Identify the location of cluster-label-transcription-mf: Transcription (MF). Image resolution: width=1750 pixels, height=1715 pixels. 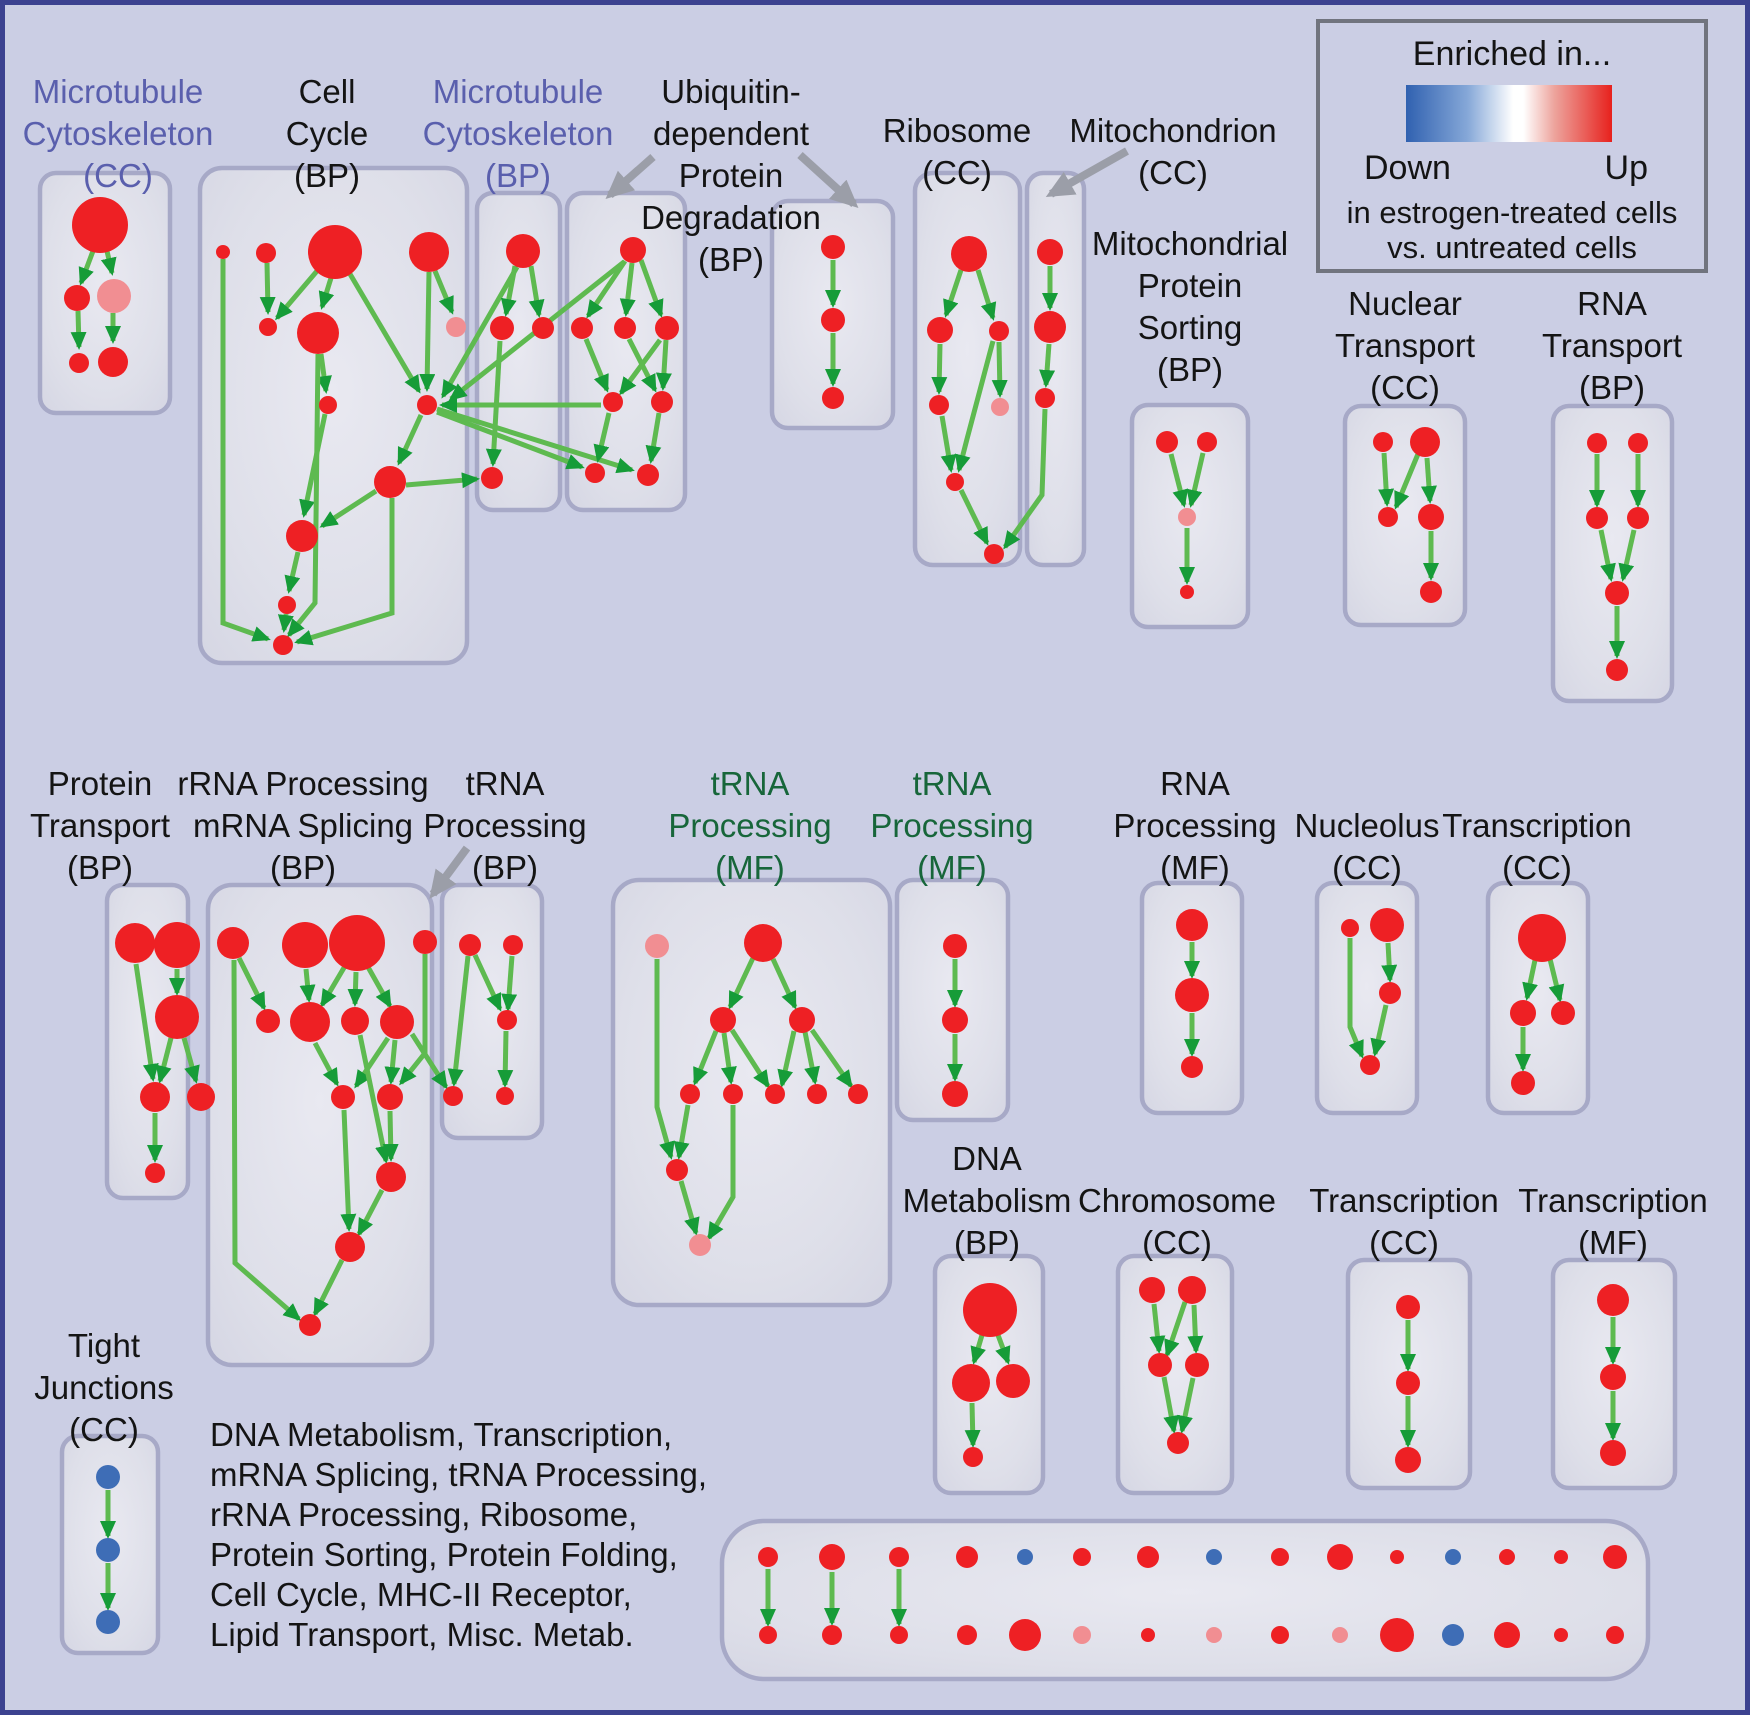
(1613, 1221).